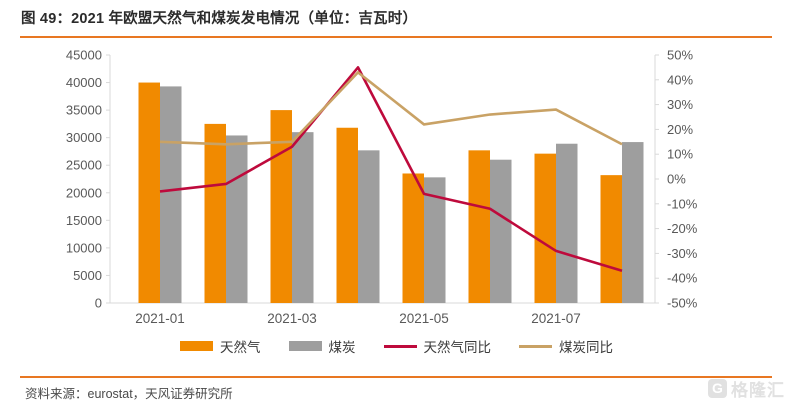  I want to click on coal-bar-swatch, so click(305, 346).